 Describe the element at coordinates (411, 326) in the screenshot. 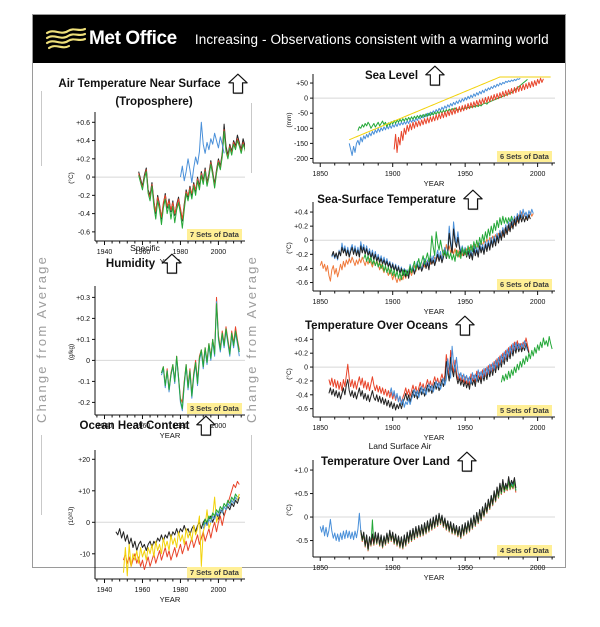

I see `chart-header-temperature-over-oceans: Temperature Over Oceans` at that location.